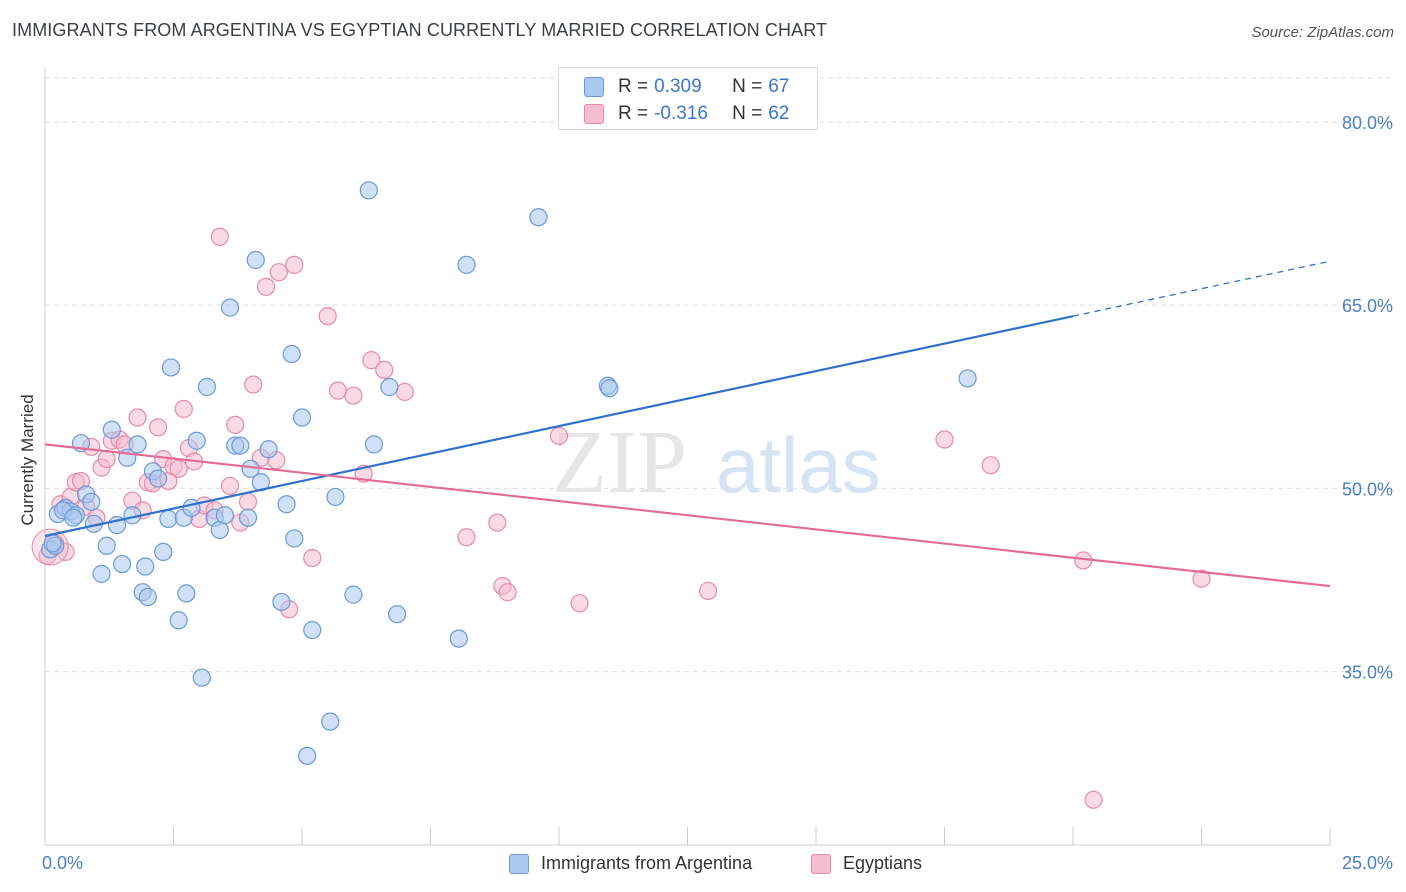 This screenshot has height=892, width=1406. Describe the element at coordinates (681, 113) in the screenshot. I see `legend-r-value: -0.316` at that location.